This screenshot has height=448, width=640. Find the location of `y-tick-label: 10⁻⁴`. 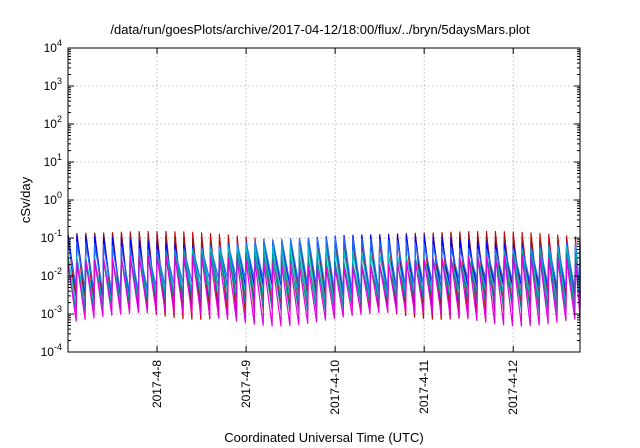

y-tick-label: 10⁻⁴ is located at coordinates (51, 350).